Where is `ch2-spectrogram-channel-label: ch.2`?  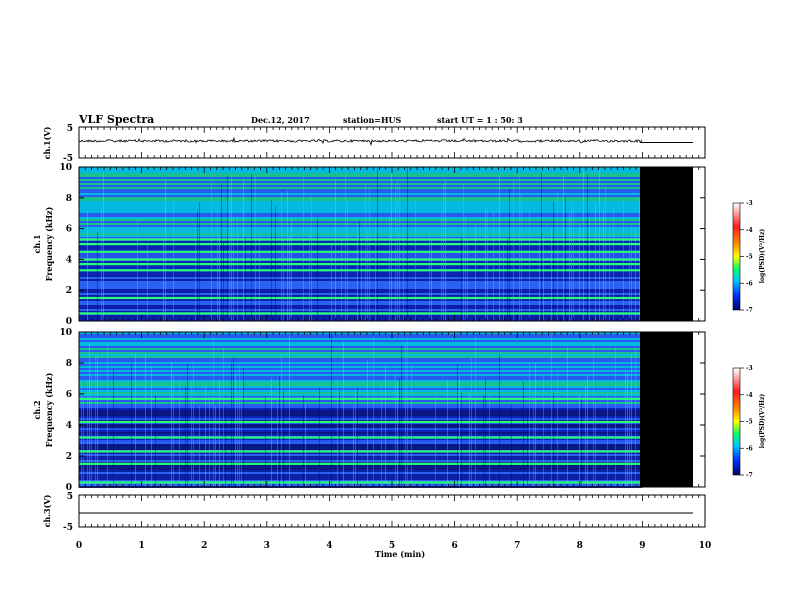
ch2-spectrogram-channel-label: ch.2 is located at coordinates (37, 409).